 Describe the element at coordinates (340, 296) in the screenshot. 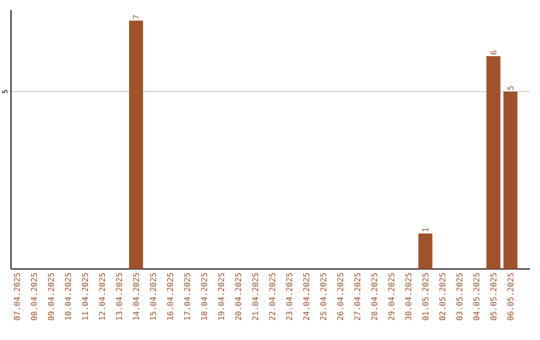

I see `x-tick-label: 26.04.2025` at that location.